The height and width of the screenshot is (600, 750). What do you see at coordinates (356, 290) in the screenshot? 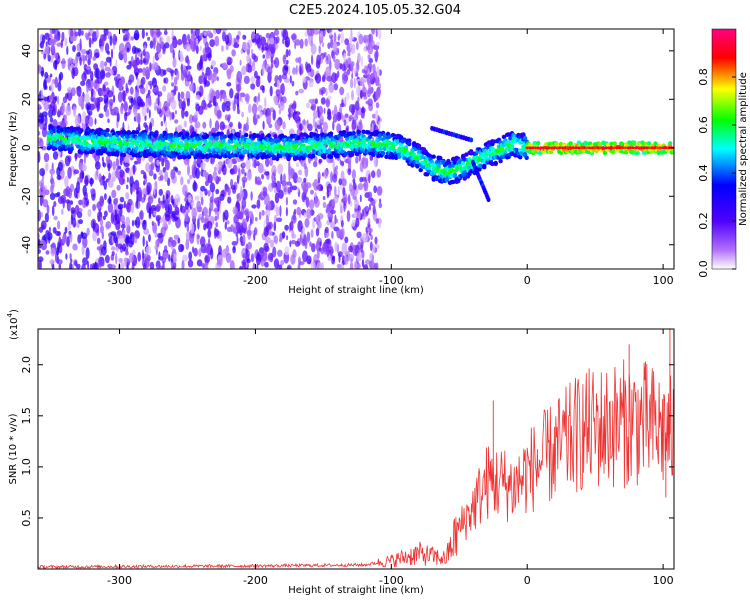
I see `spectrogram-x-label: Height of straight line (km)` at bounding box center [356, 290].